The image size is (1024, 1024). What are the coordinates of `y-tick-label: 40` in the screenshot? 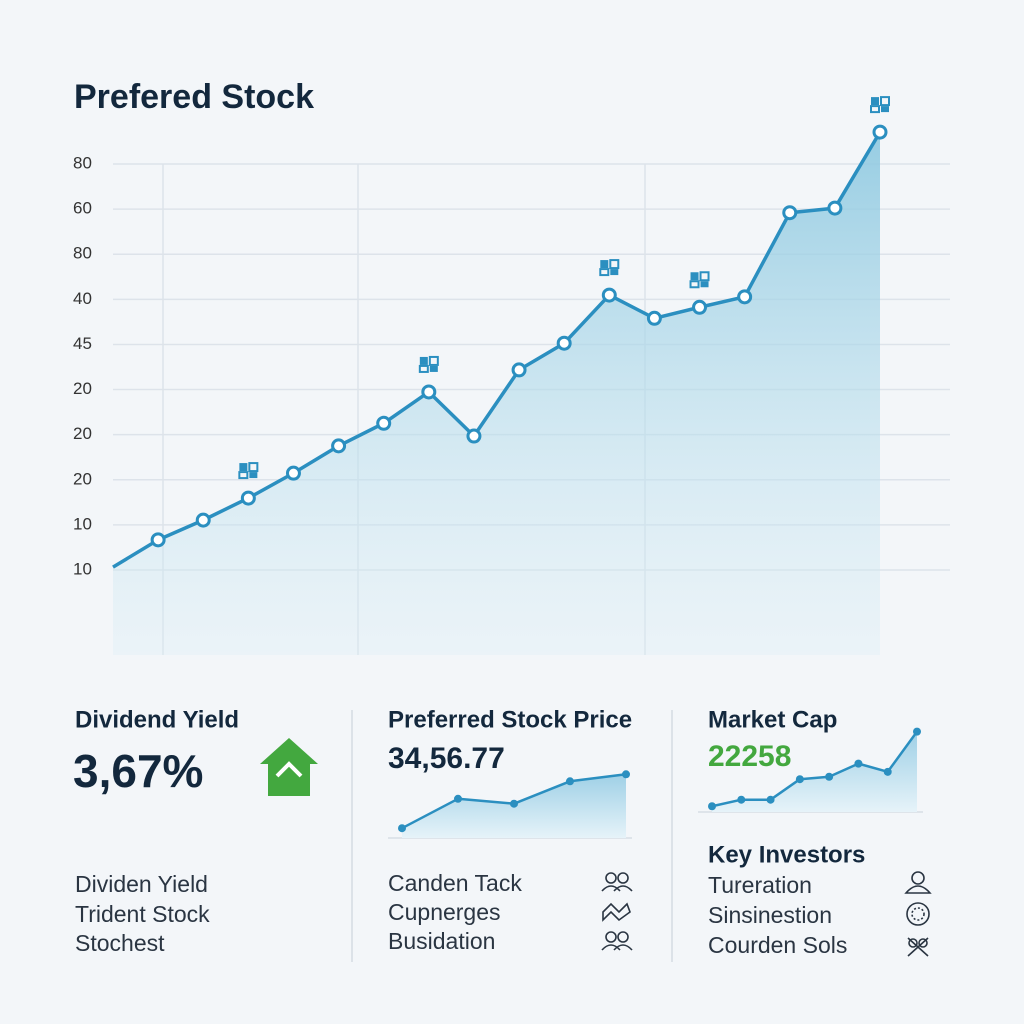 It's located at (82, 298).